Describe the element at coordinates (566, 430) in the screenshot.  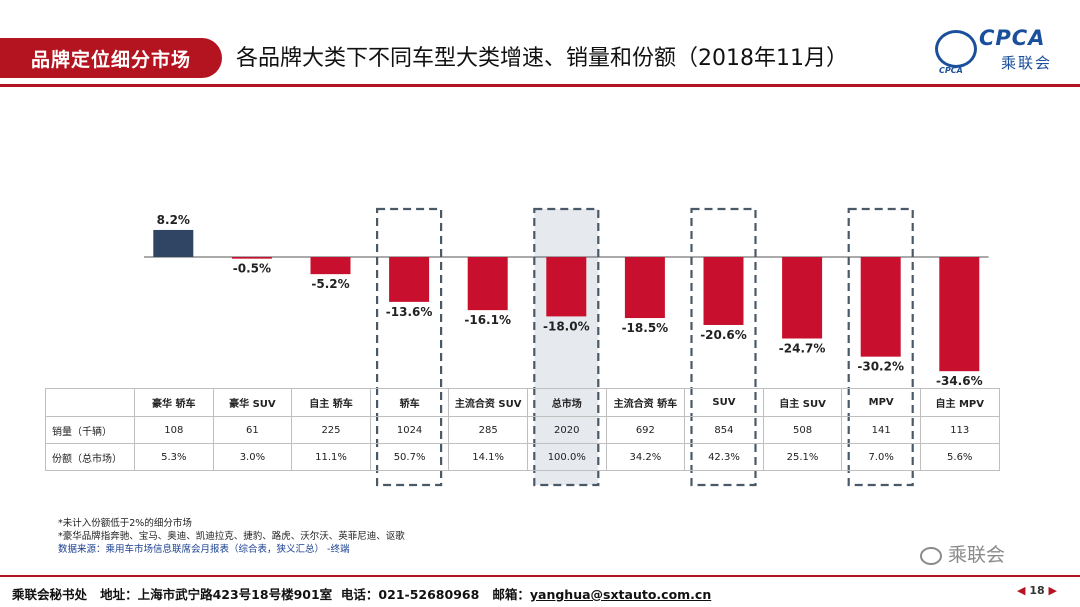
I see `table-cell: 2020` at that location.